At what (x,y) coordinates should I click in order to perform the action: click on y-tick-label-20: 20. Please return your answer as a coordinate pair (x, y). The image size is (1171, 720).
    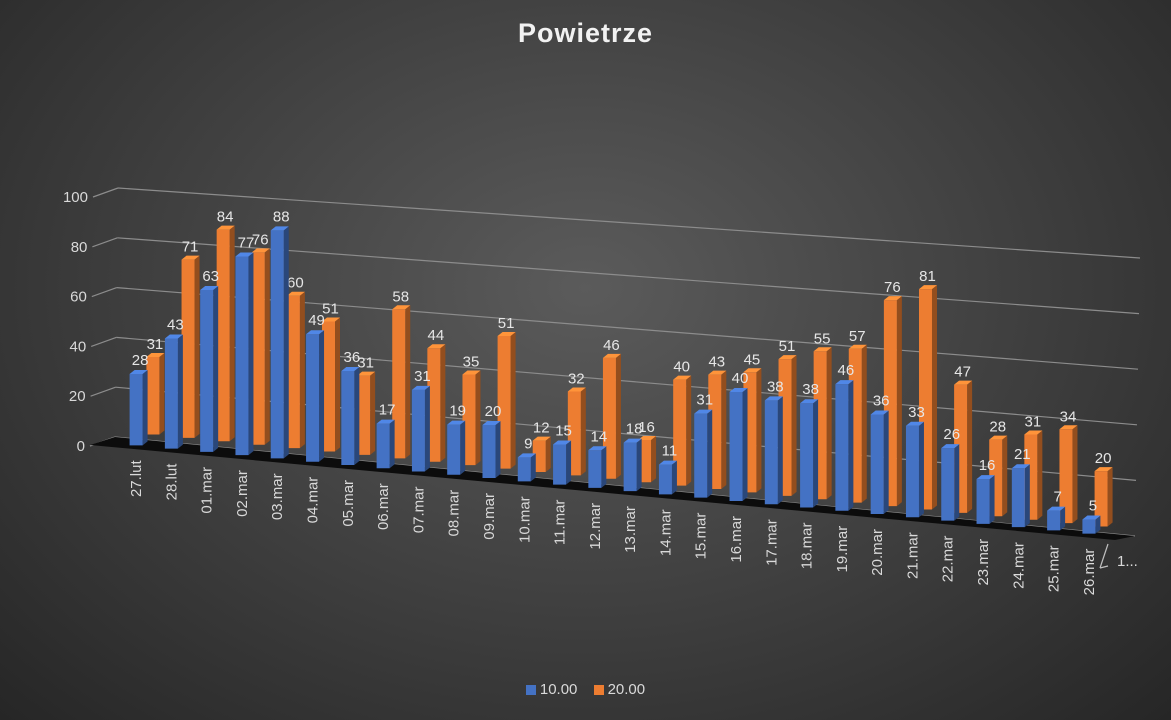
    Looking at the image, I should click on (77, 396).